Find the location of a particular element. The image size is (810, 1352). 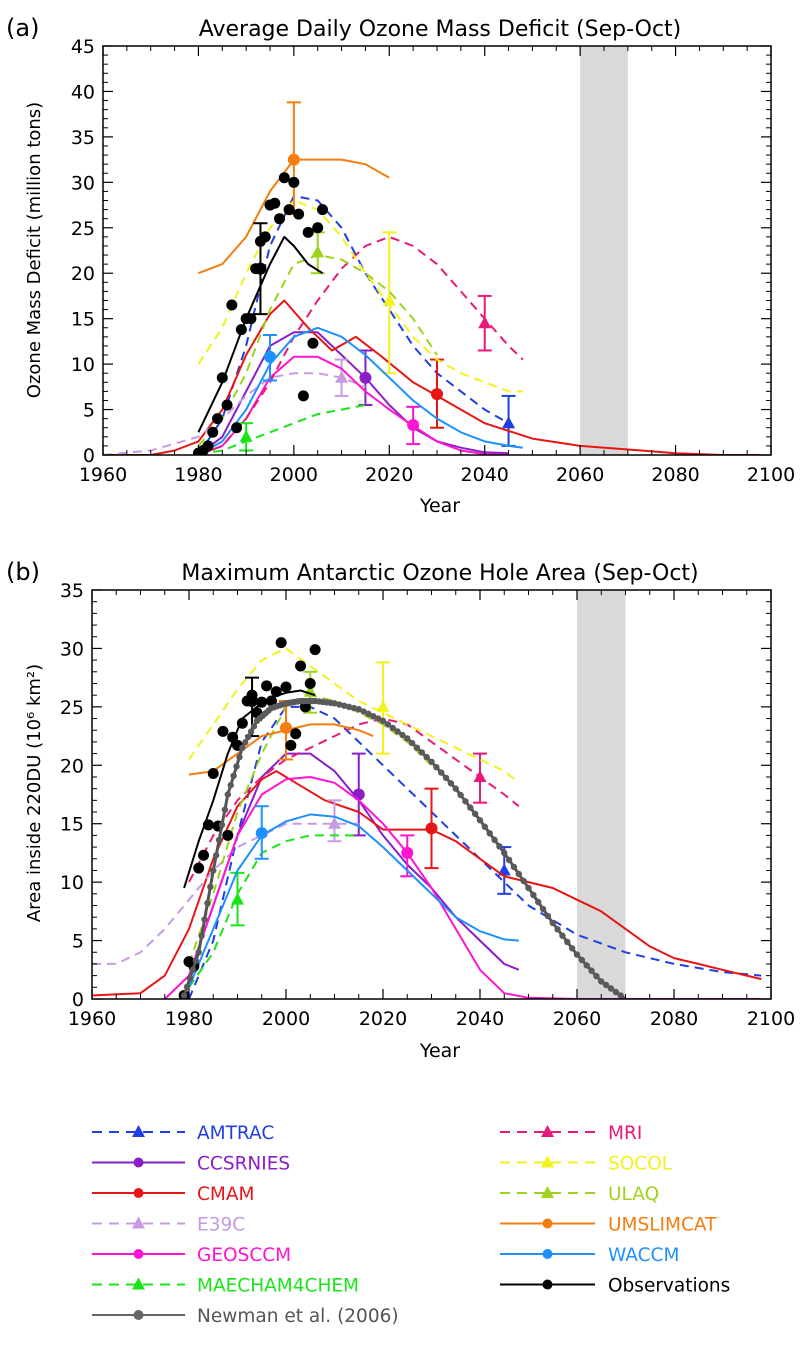

p1-y-tick-label: 5 is located at coordinates (78, 942).